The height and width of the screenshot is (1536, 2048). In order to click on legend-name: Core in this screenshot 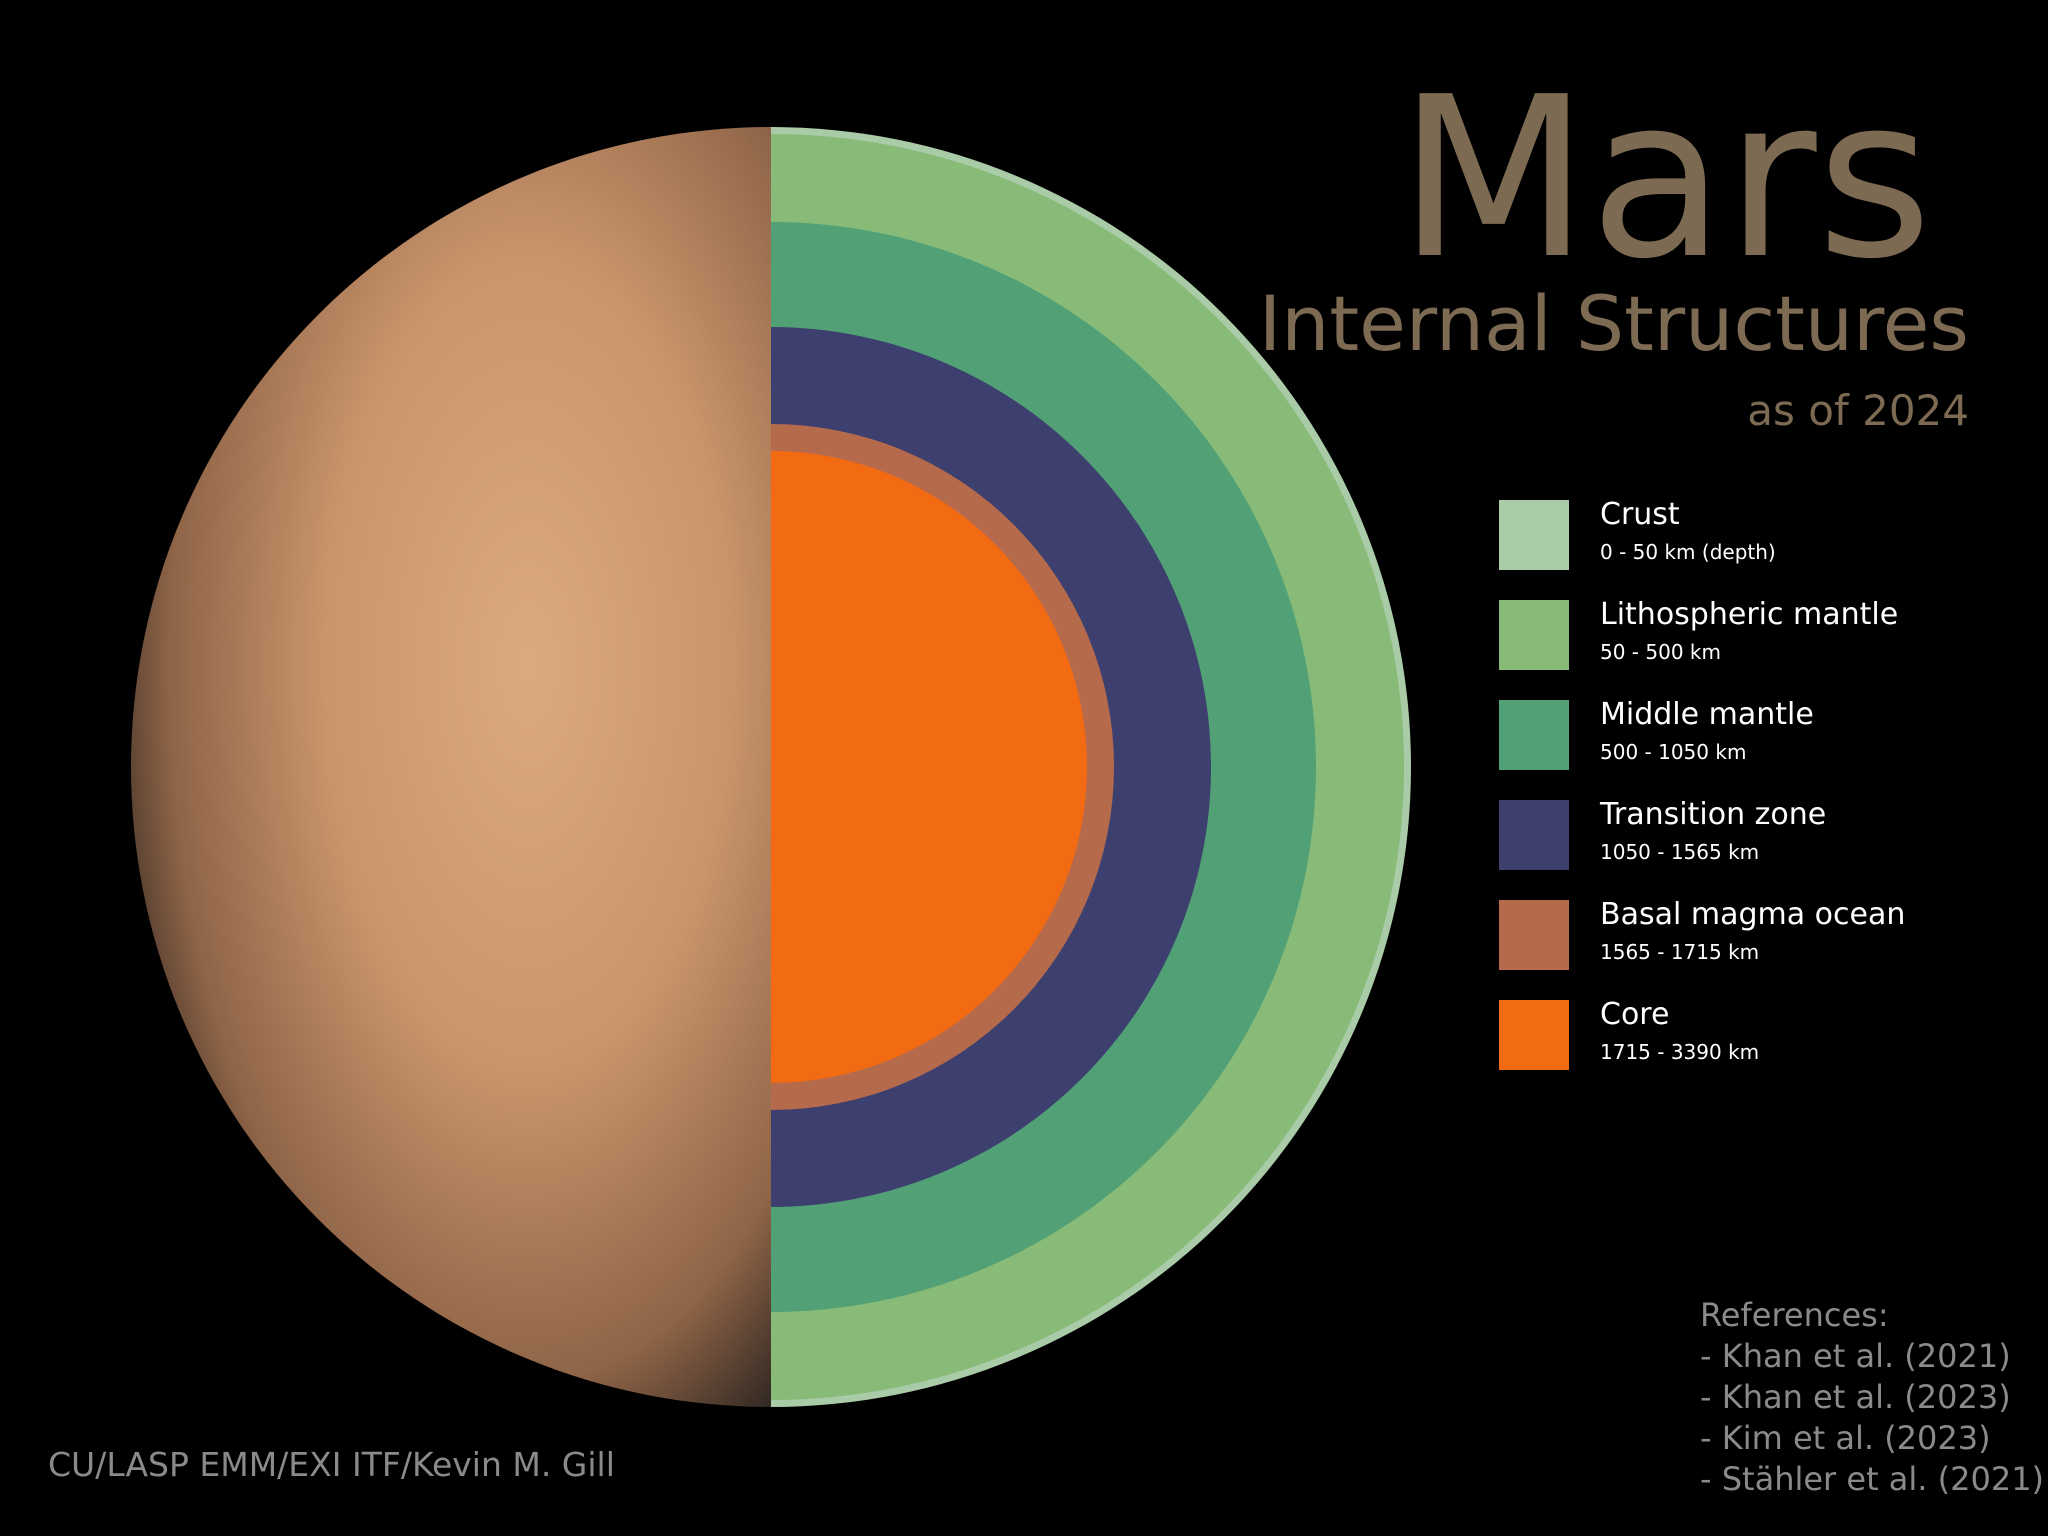, I will do `click(1634, 1014)`.